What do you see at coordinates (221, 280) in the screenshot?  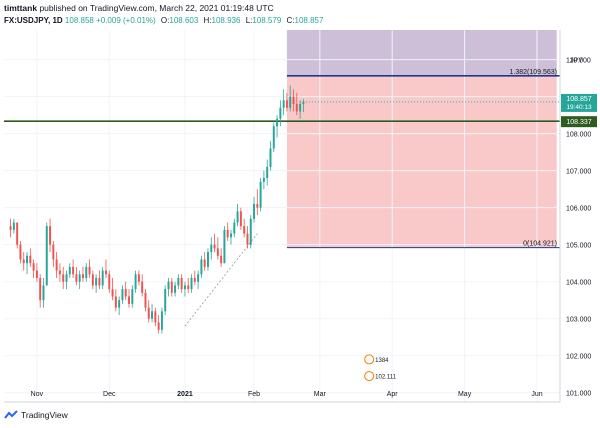 I see `trend-line` at bounding box center [221, 280].